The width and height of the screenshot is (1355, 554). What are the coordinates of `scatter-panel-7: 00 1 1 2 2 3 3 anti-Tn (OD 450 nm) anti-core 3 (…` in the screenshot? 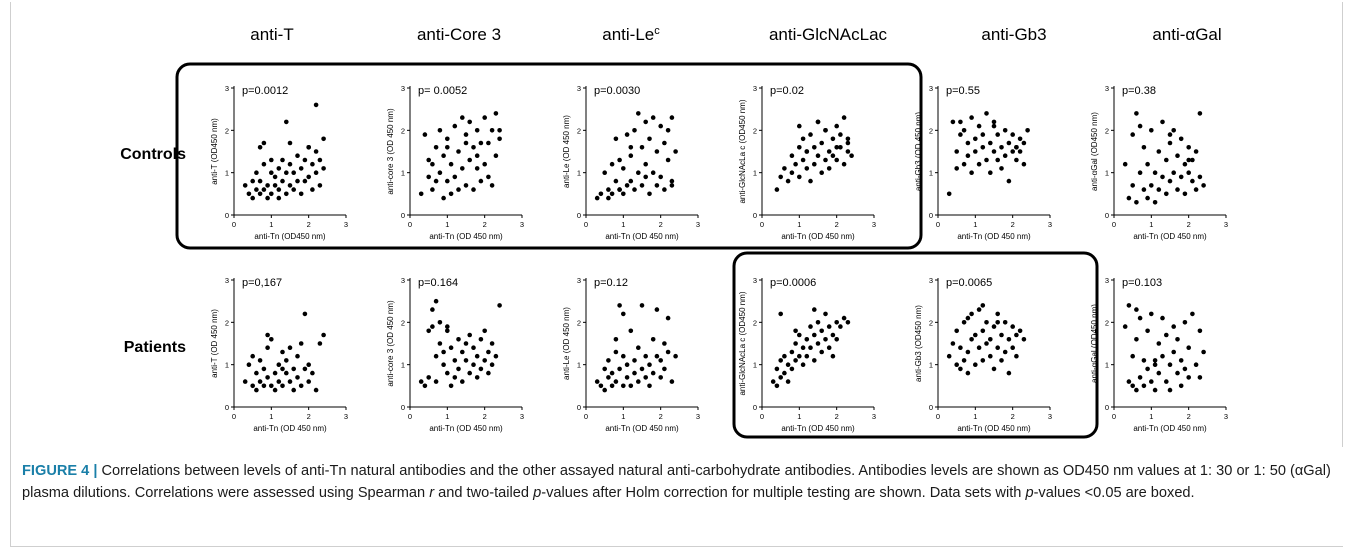 It's located at (455, 354).